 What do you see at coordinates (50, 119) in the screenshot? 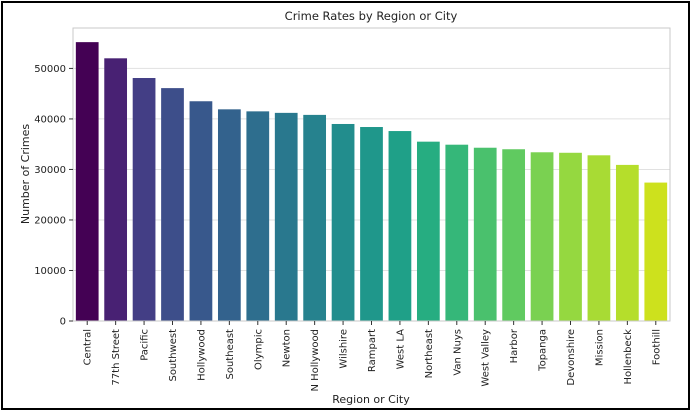
I see `y-tick-label: 40000` at bounding box center [50, 119].